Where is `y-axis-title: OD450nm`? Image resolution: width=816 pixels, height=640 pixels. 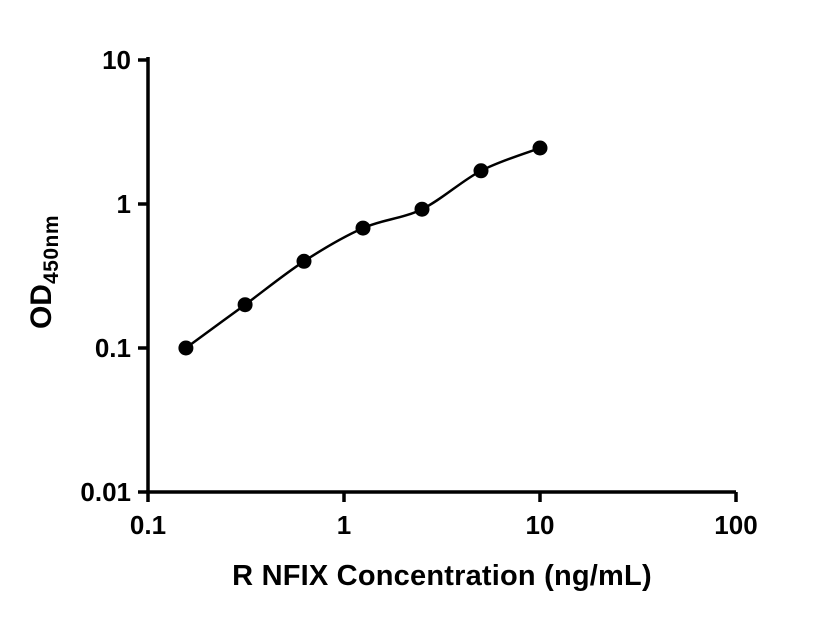
y-axis-title: OD450nm is located at coordinates (42, 272).